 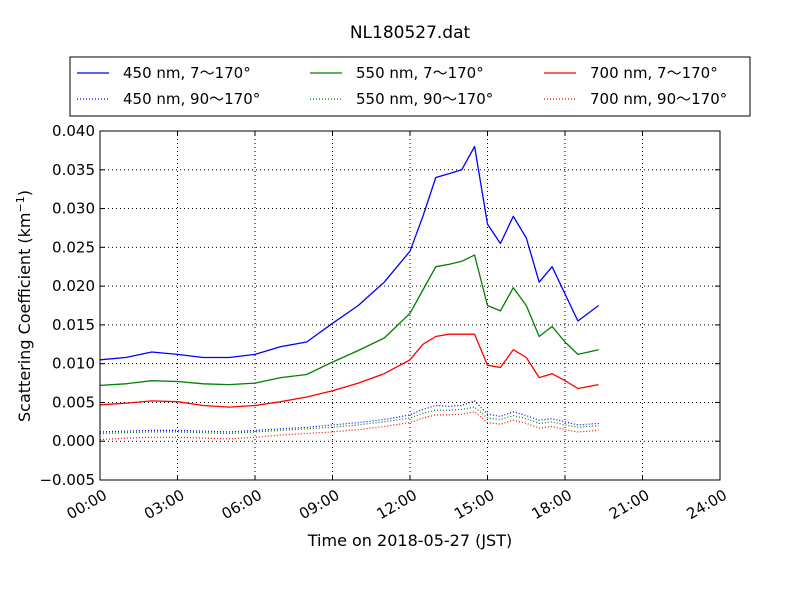 I want to click on x-tick-label: 12:00, so click(x=397, y=504).